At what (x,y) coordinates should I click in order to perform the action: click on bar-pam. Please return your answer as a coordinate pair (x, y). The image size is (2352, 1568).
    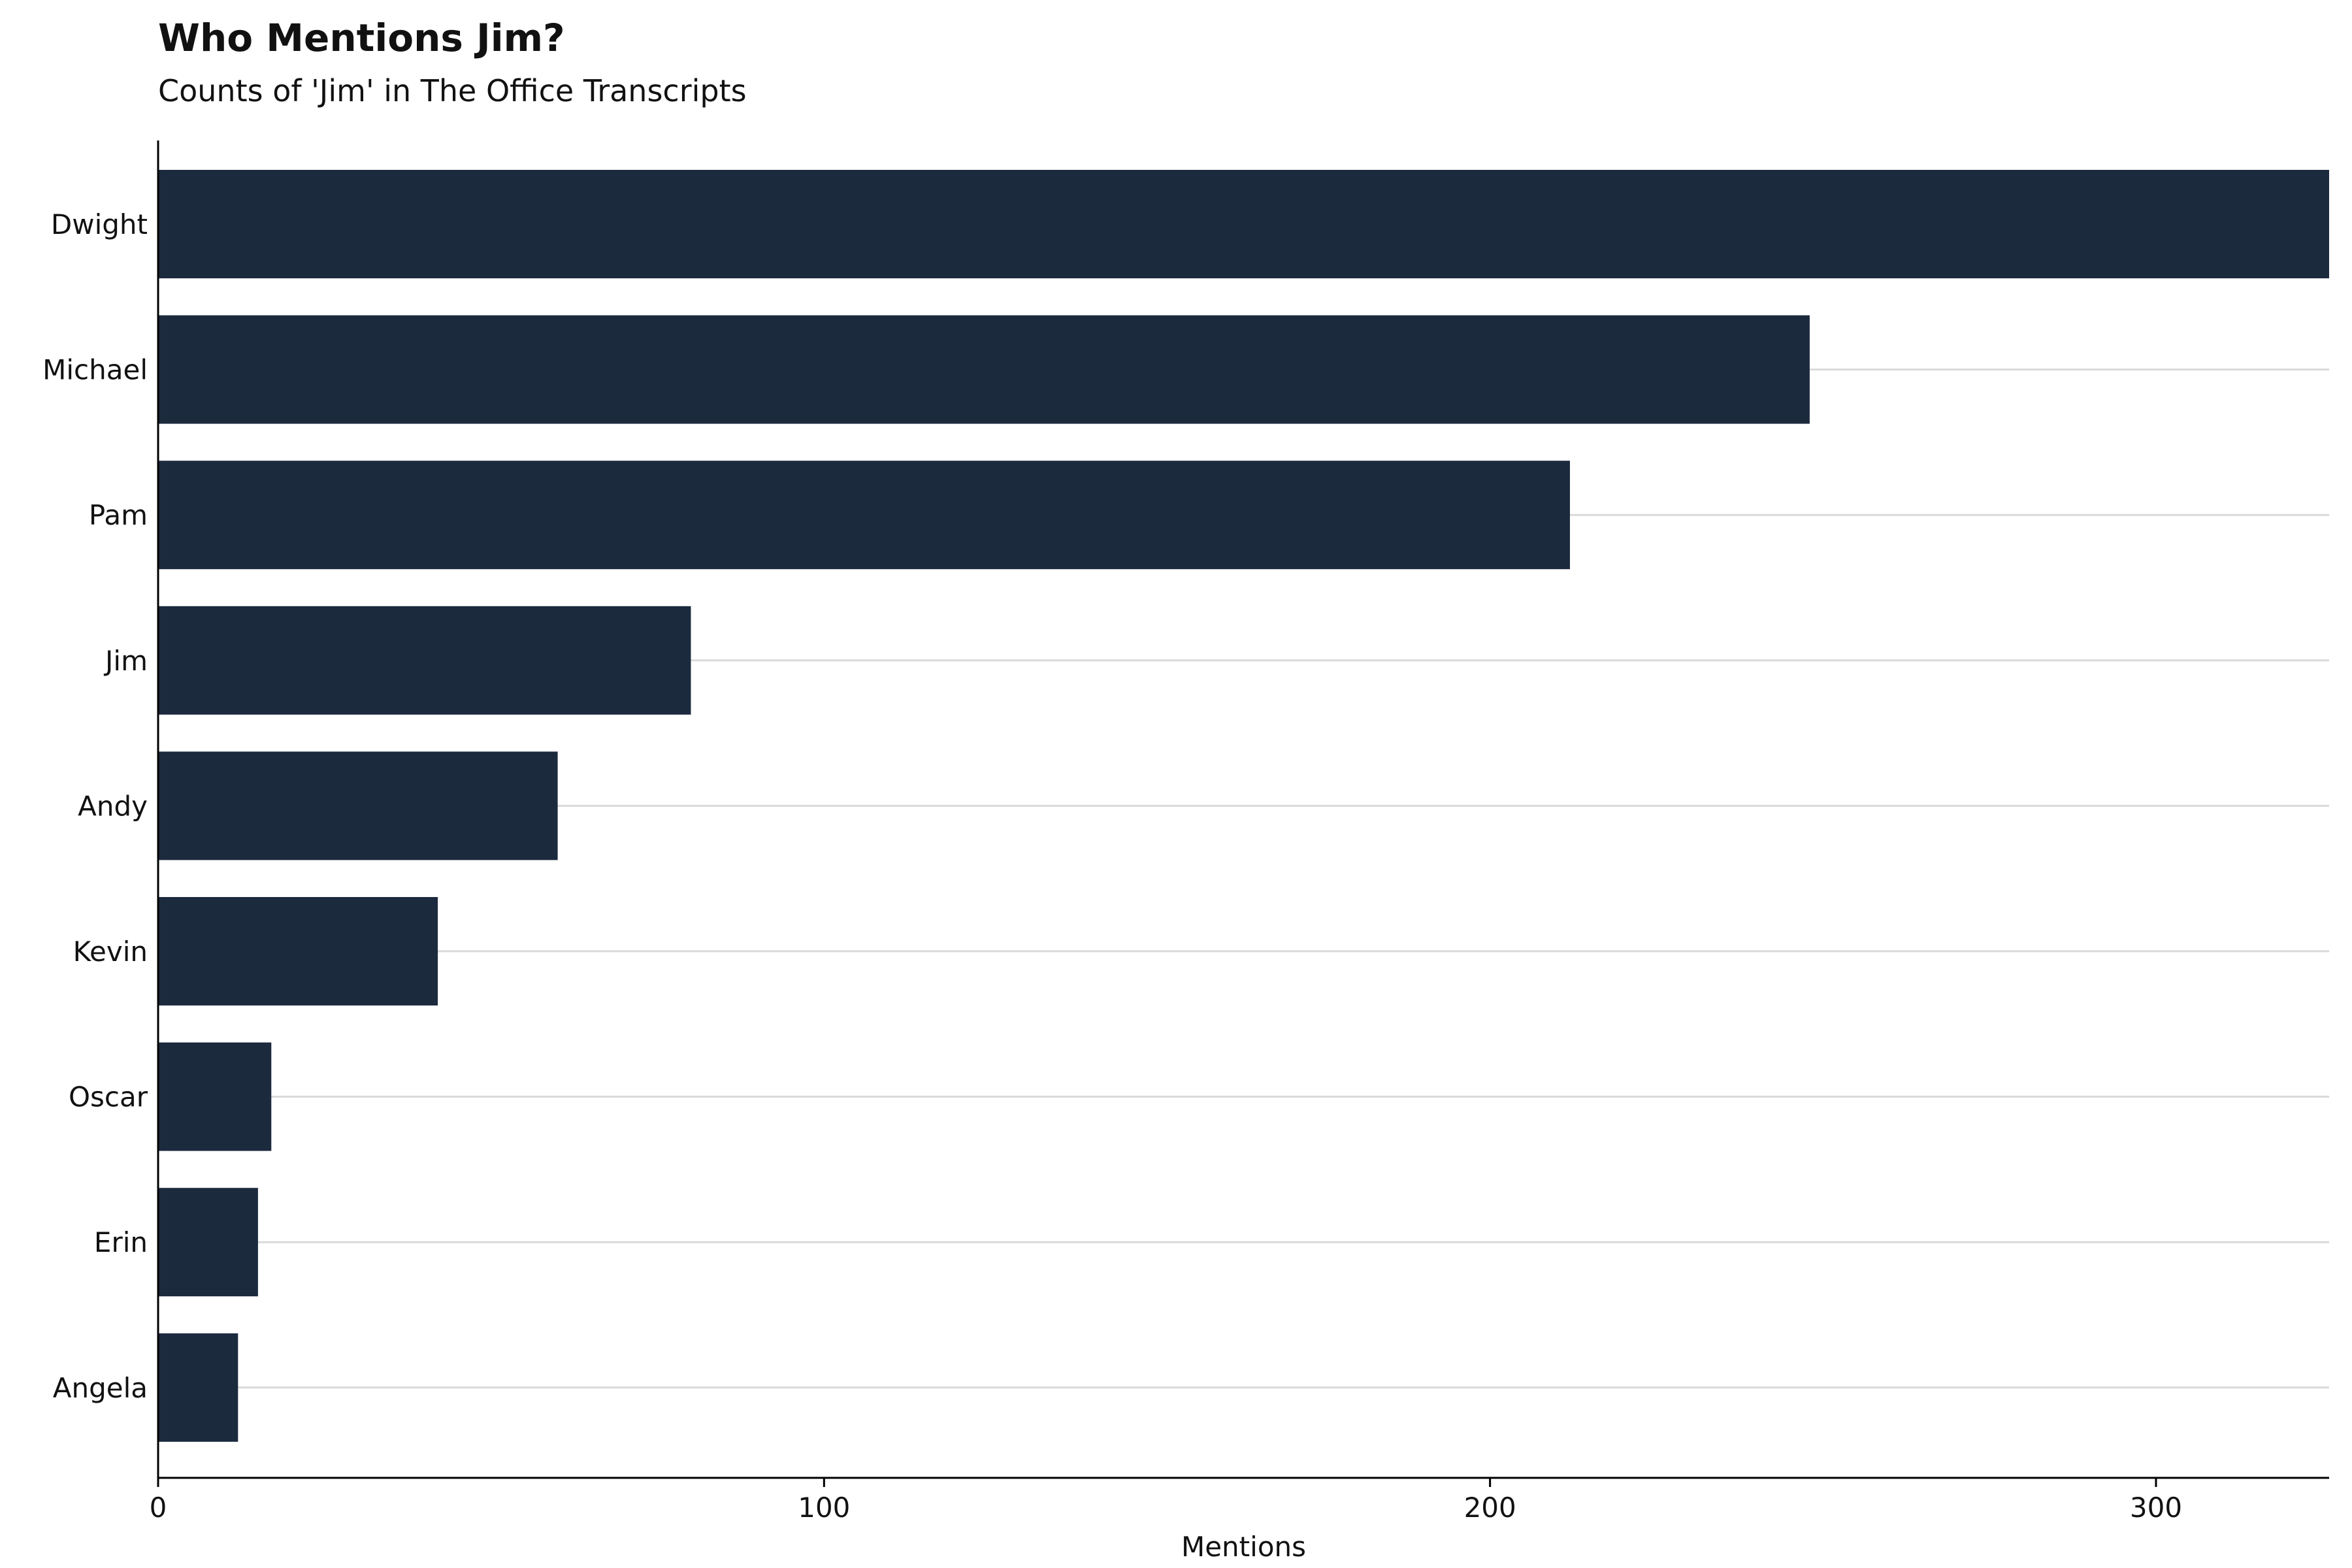
    Looking at the image, I should click on (864, 515).